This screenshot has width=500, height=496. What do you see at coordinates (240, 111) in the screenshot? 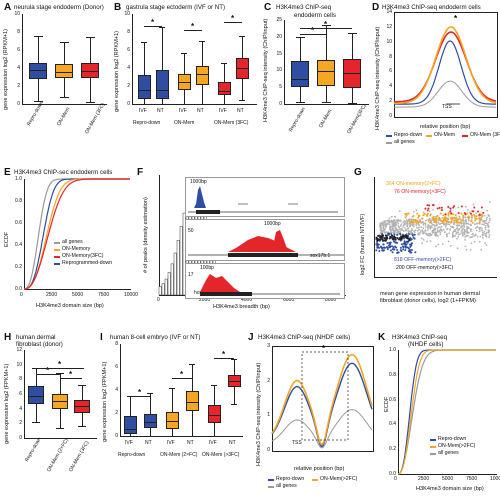
I see `x-tick-label: NT` at bounding box center [240, 111].